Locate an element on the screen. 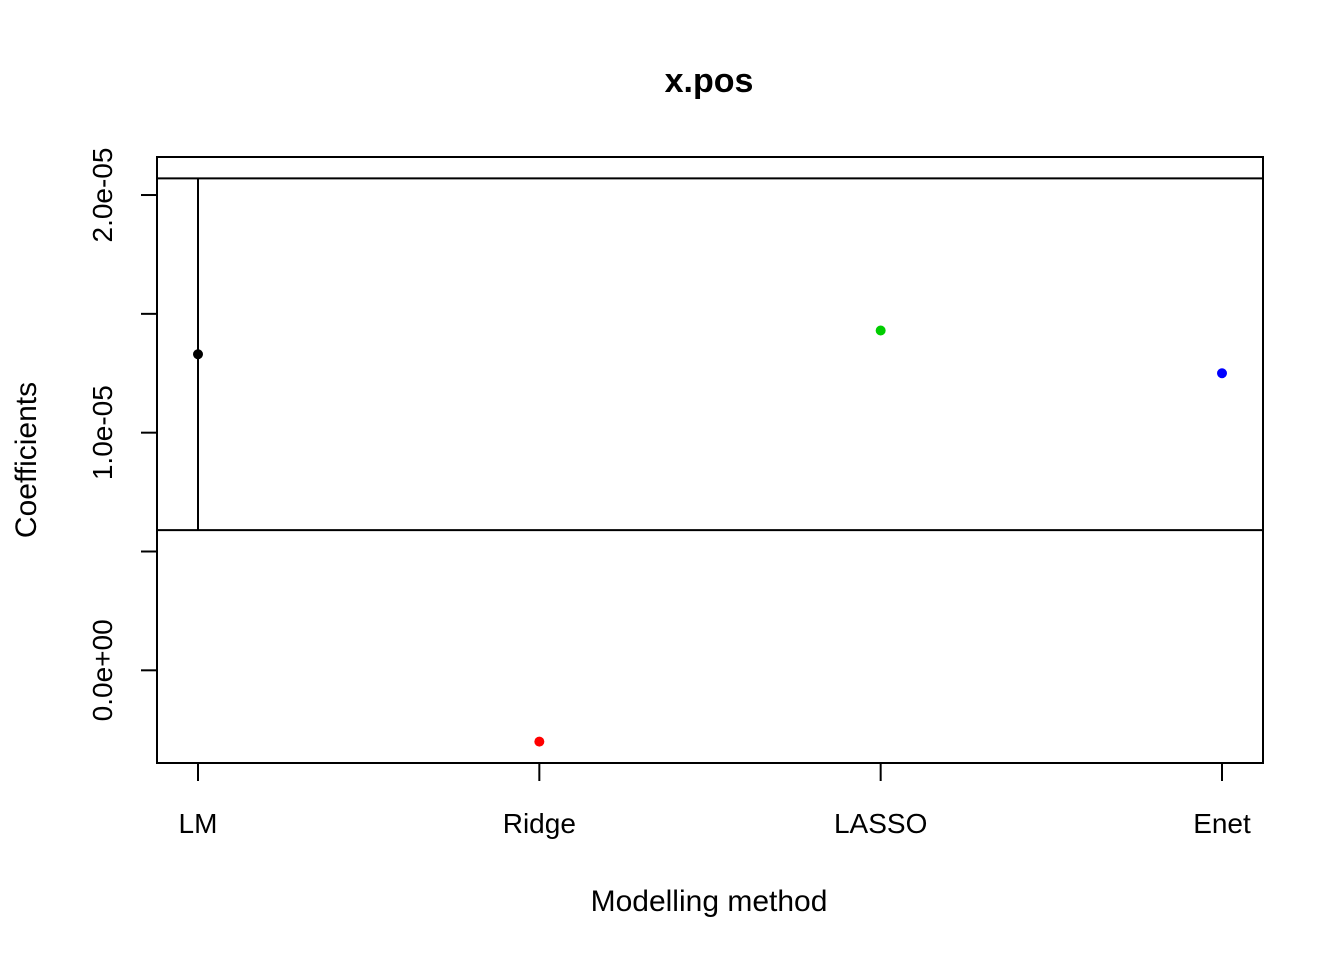 The height and width of the screenshot is (965, 1344). y-axis-label: Coefficients is located at coordinates (26, 460).